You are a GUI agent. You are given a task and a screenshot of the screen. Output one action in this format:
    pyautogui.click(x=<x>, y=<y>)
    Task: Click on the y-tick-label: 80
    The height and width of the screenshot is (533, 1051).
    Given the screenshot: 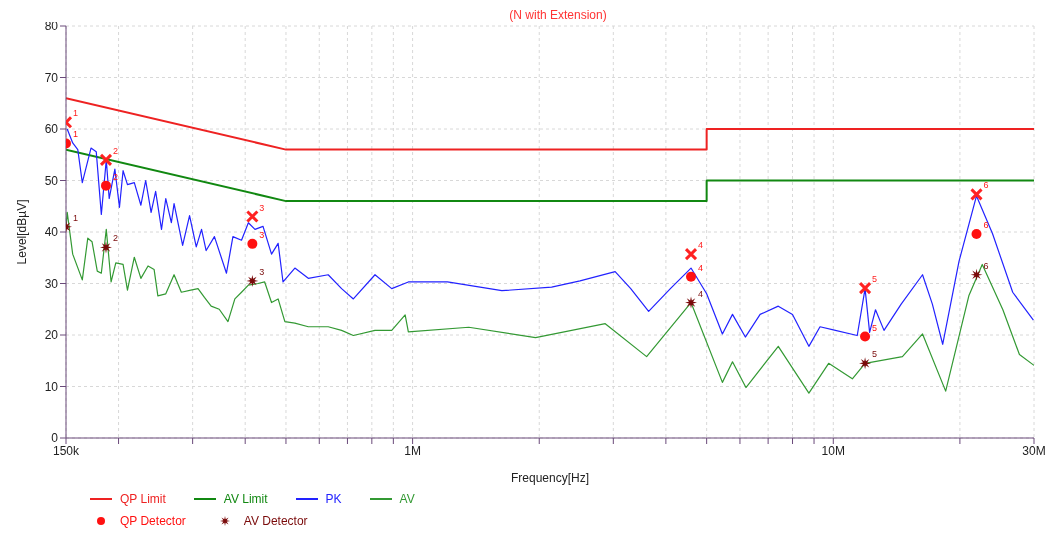 What is the action you would take?
    pyautogui.click(x=51, y=26)
    